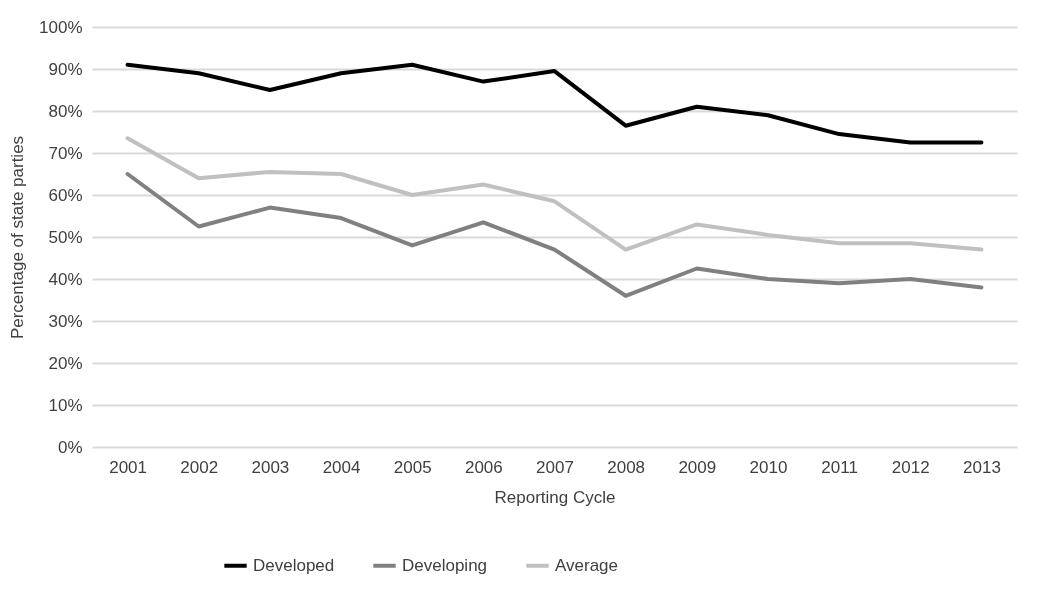 This screenshot has width=1058, height=595. Describe the element at coordinates (294, 565) in the screenshot. I see `legend-label: Developed` at that location.